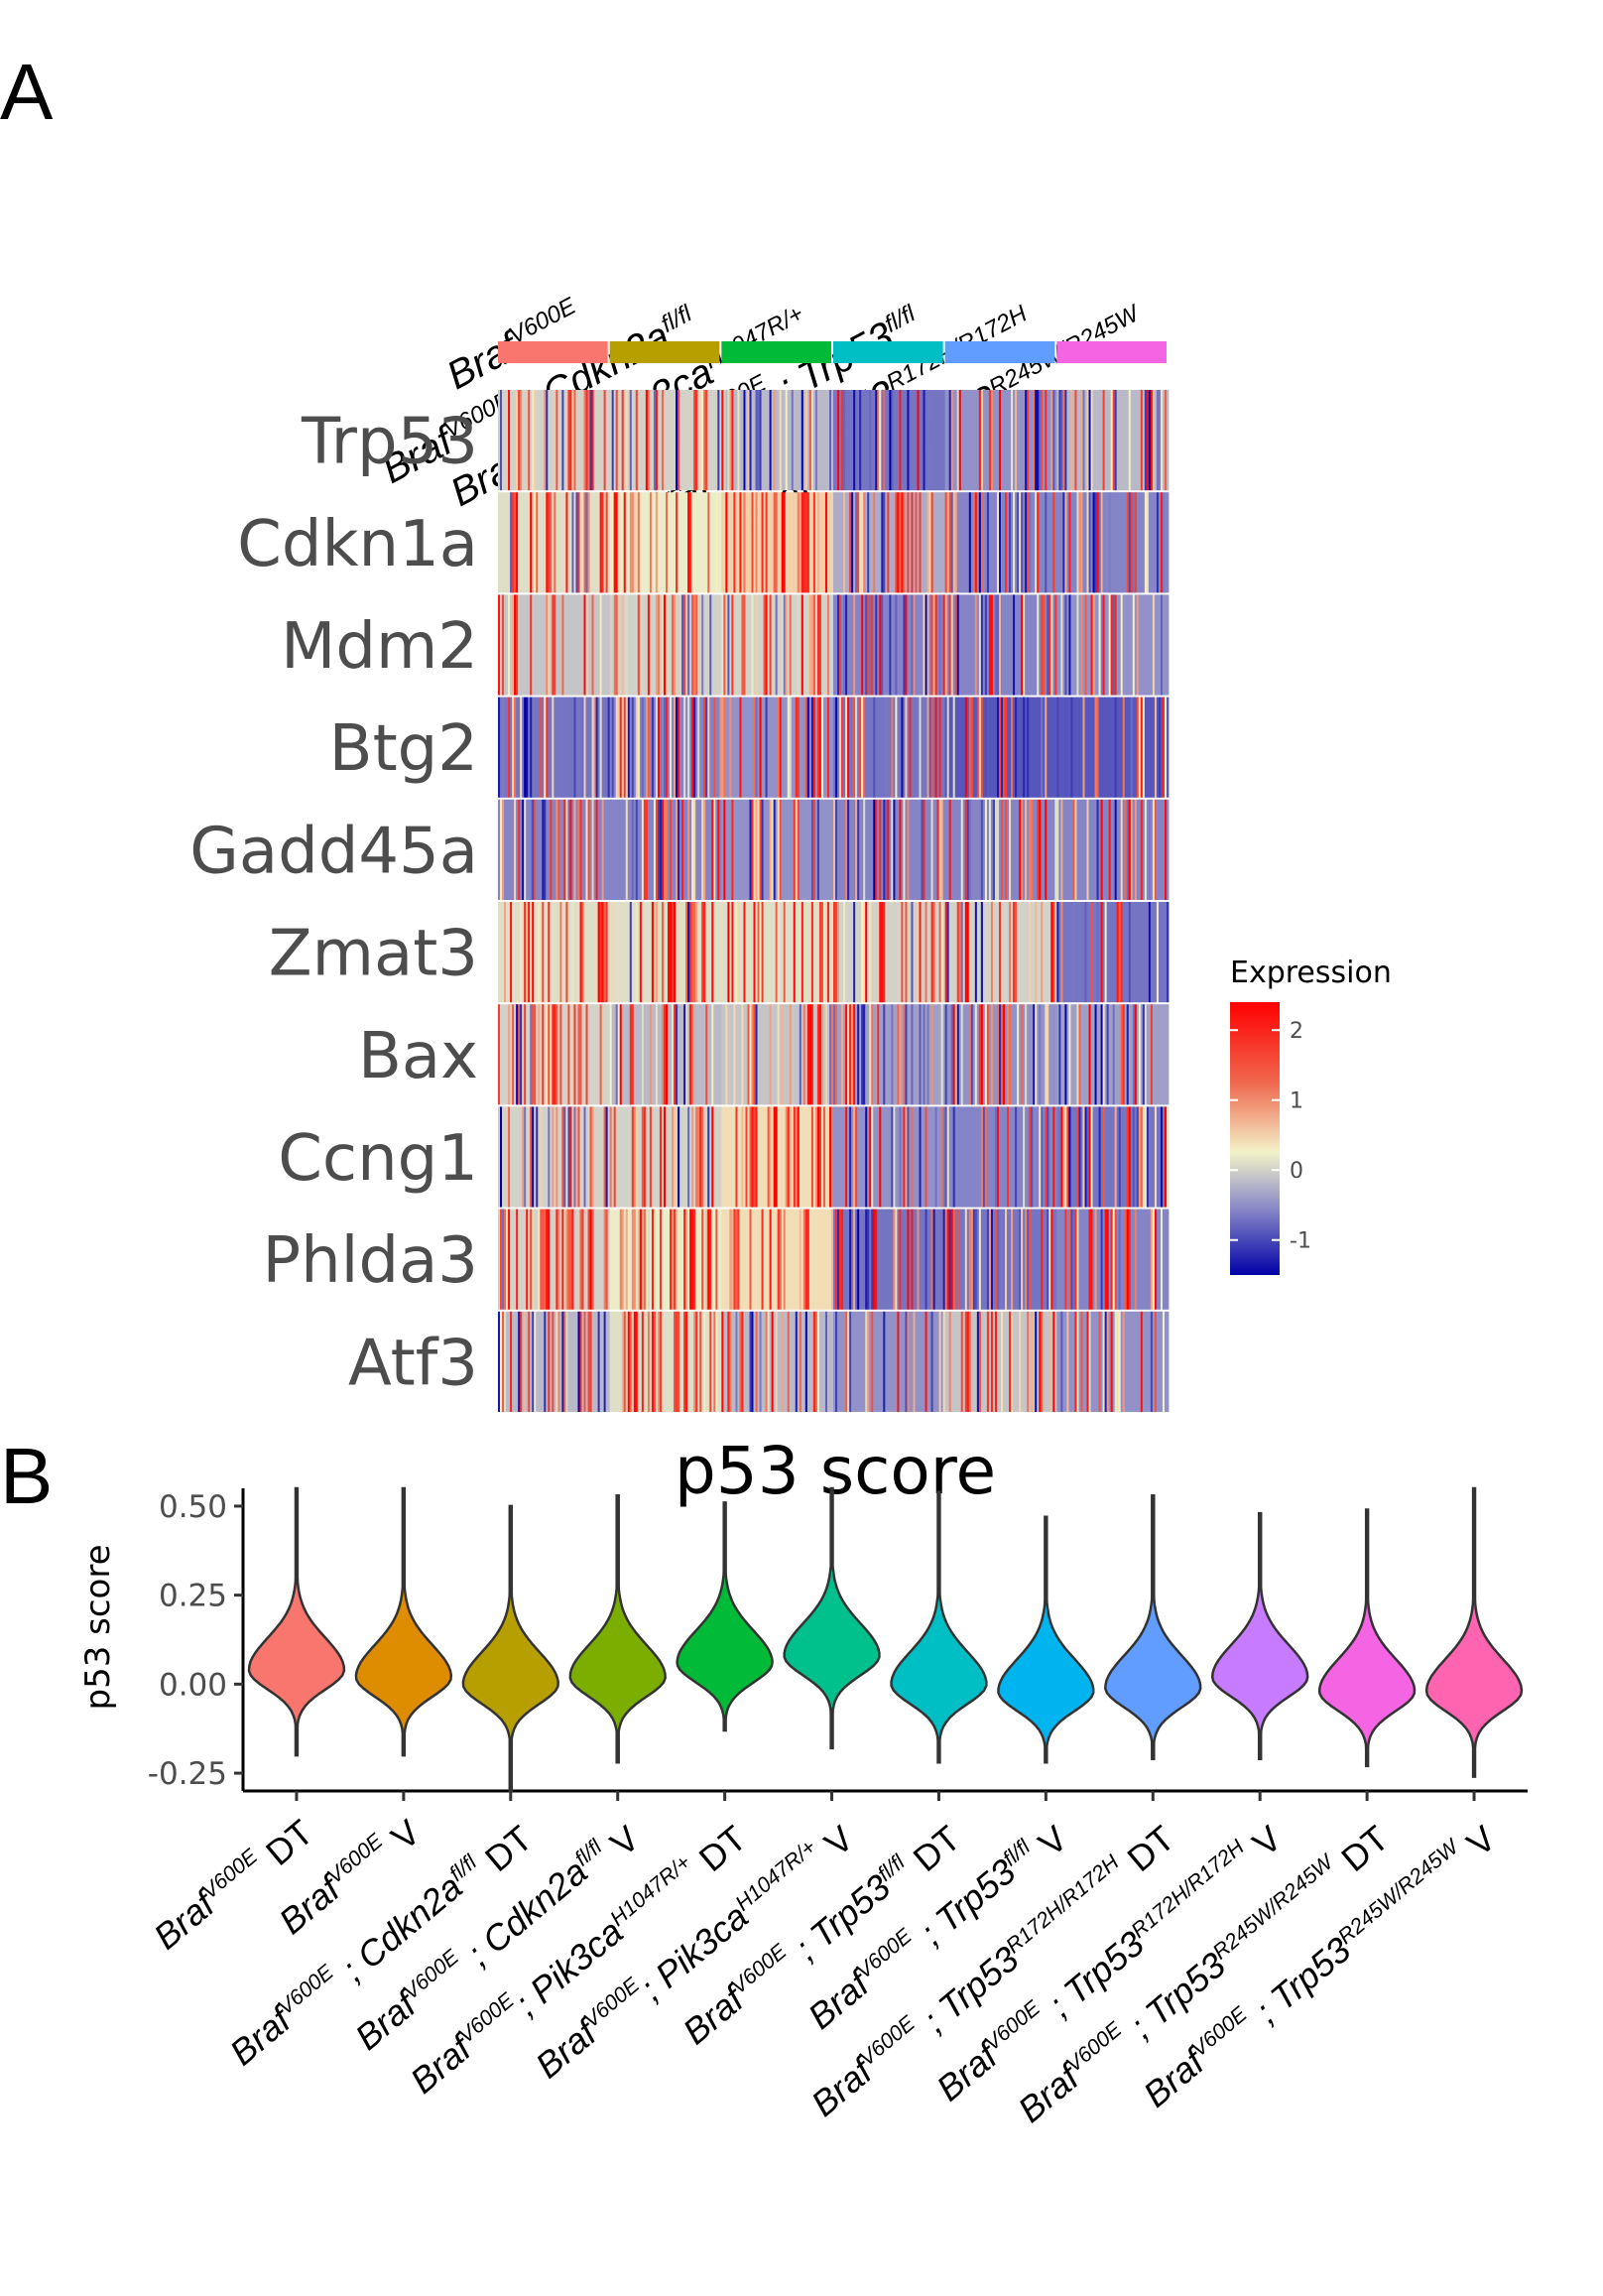 The height and width of the screenshot is (2296, 1603). I want to click on gene-label: Bax, so click(418, 1056).